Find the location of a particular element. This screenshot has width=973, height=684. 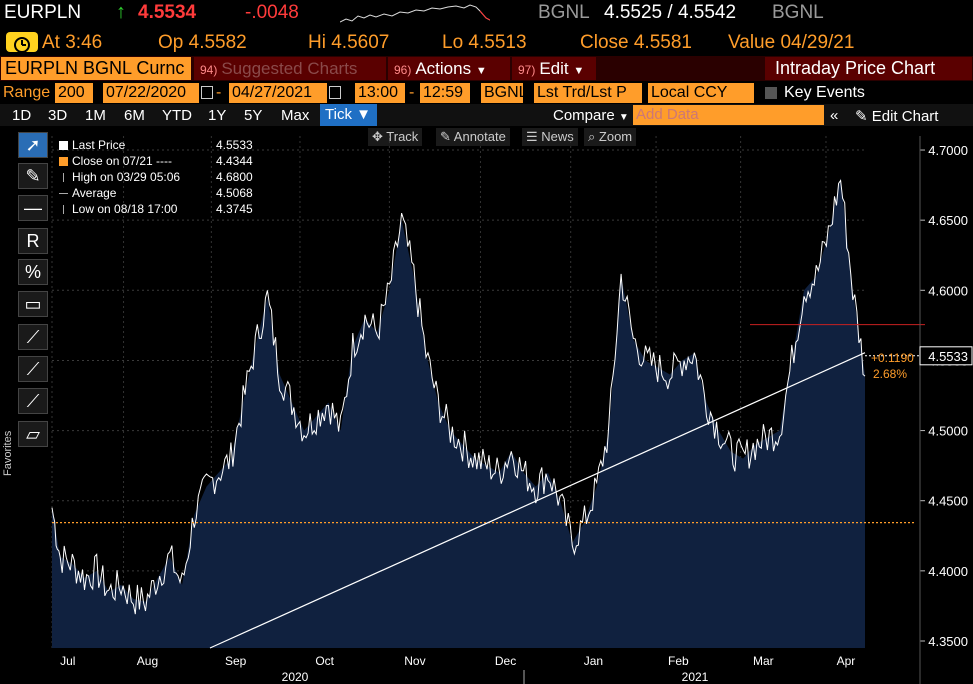

favorites-tab: Favorites is located at coordinates (8, 453).